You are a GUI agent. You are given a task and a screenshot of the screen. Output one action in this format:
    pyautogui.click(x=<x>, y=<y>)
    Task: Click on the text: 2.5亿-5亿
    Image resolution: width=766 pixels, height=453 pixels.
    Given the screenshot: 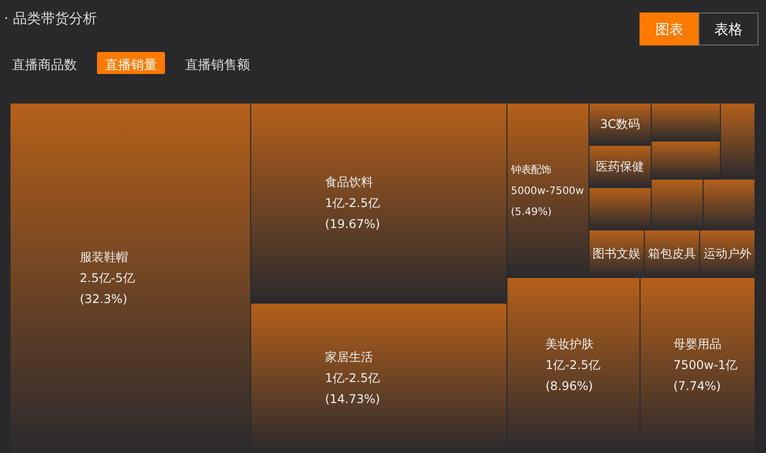 What is the action you would take?
    pyautogui.click(x=107, y=278)
    